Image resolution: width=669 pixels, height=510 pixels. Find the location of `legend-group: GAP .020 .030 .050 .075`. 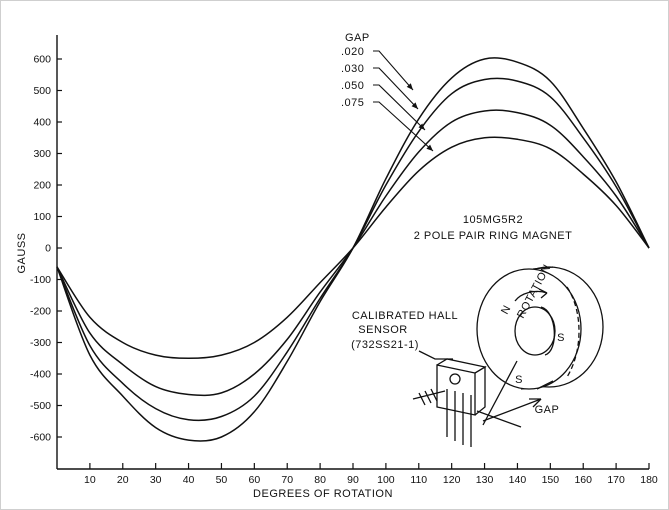

legend-group: GAP .020 .030 .050 .075 is located at coordinates (387, 92).